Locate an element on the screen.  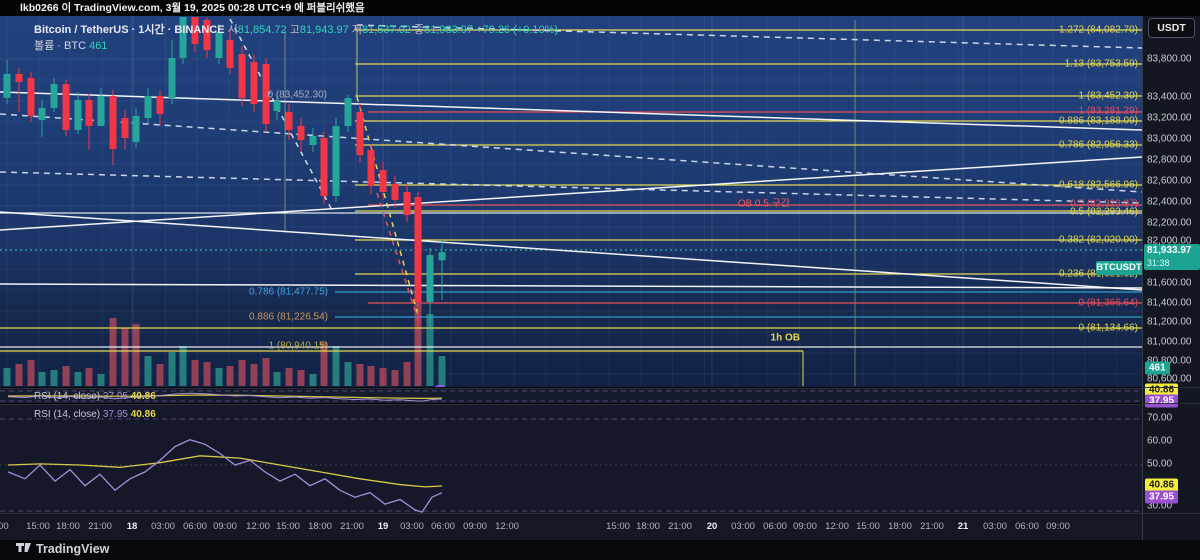
rsi-legend: RSI (14, close) 37.95 40.86 is located at coordinates (95, 396).